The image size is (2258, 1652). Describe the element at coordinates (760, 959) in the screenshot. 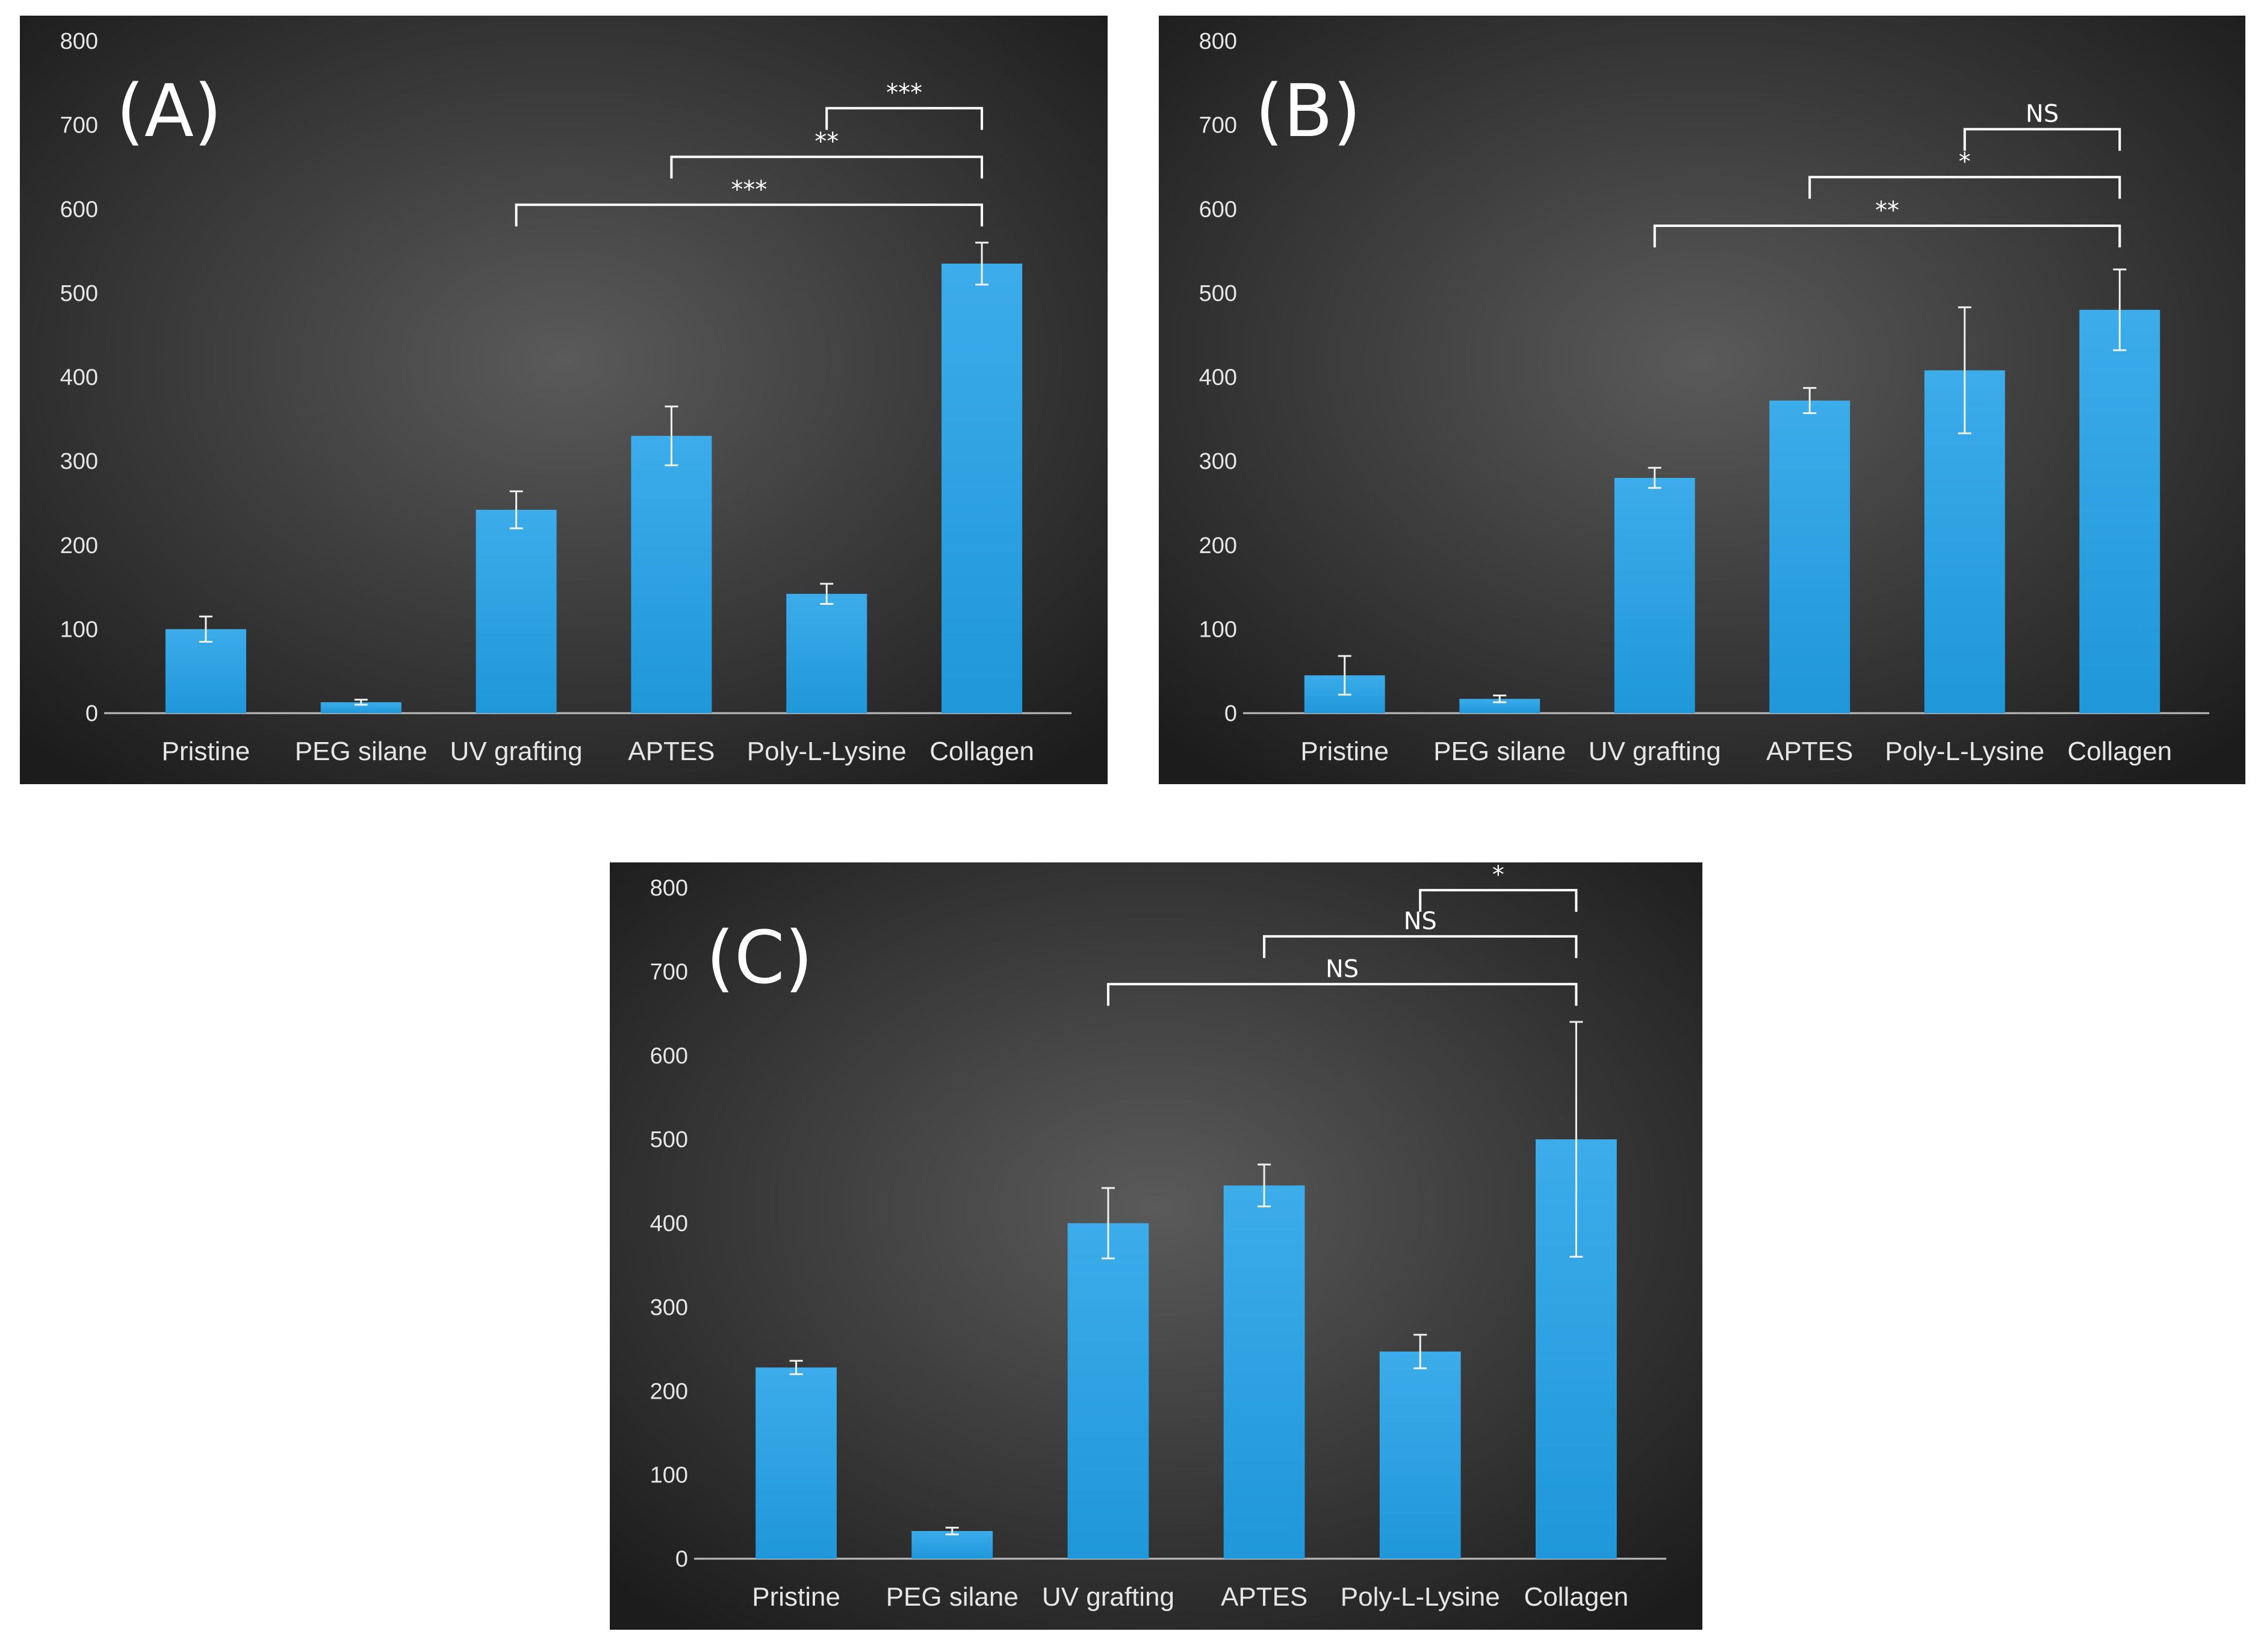

I see `panel-label: (C)` at that location.